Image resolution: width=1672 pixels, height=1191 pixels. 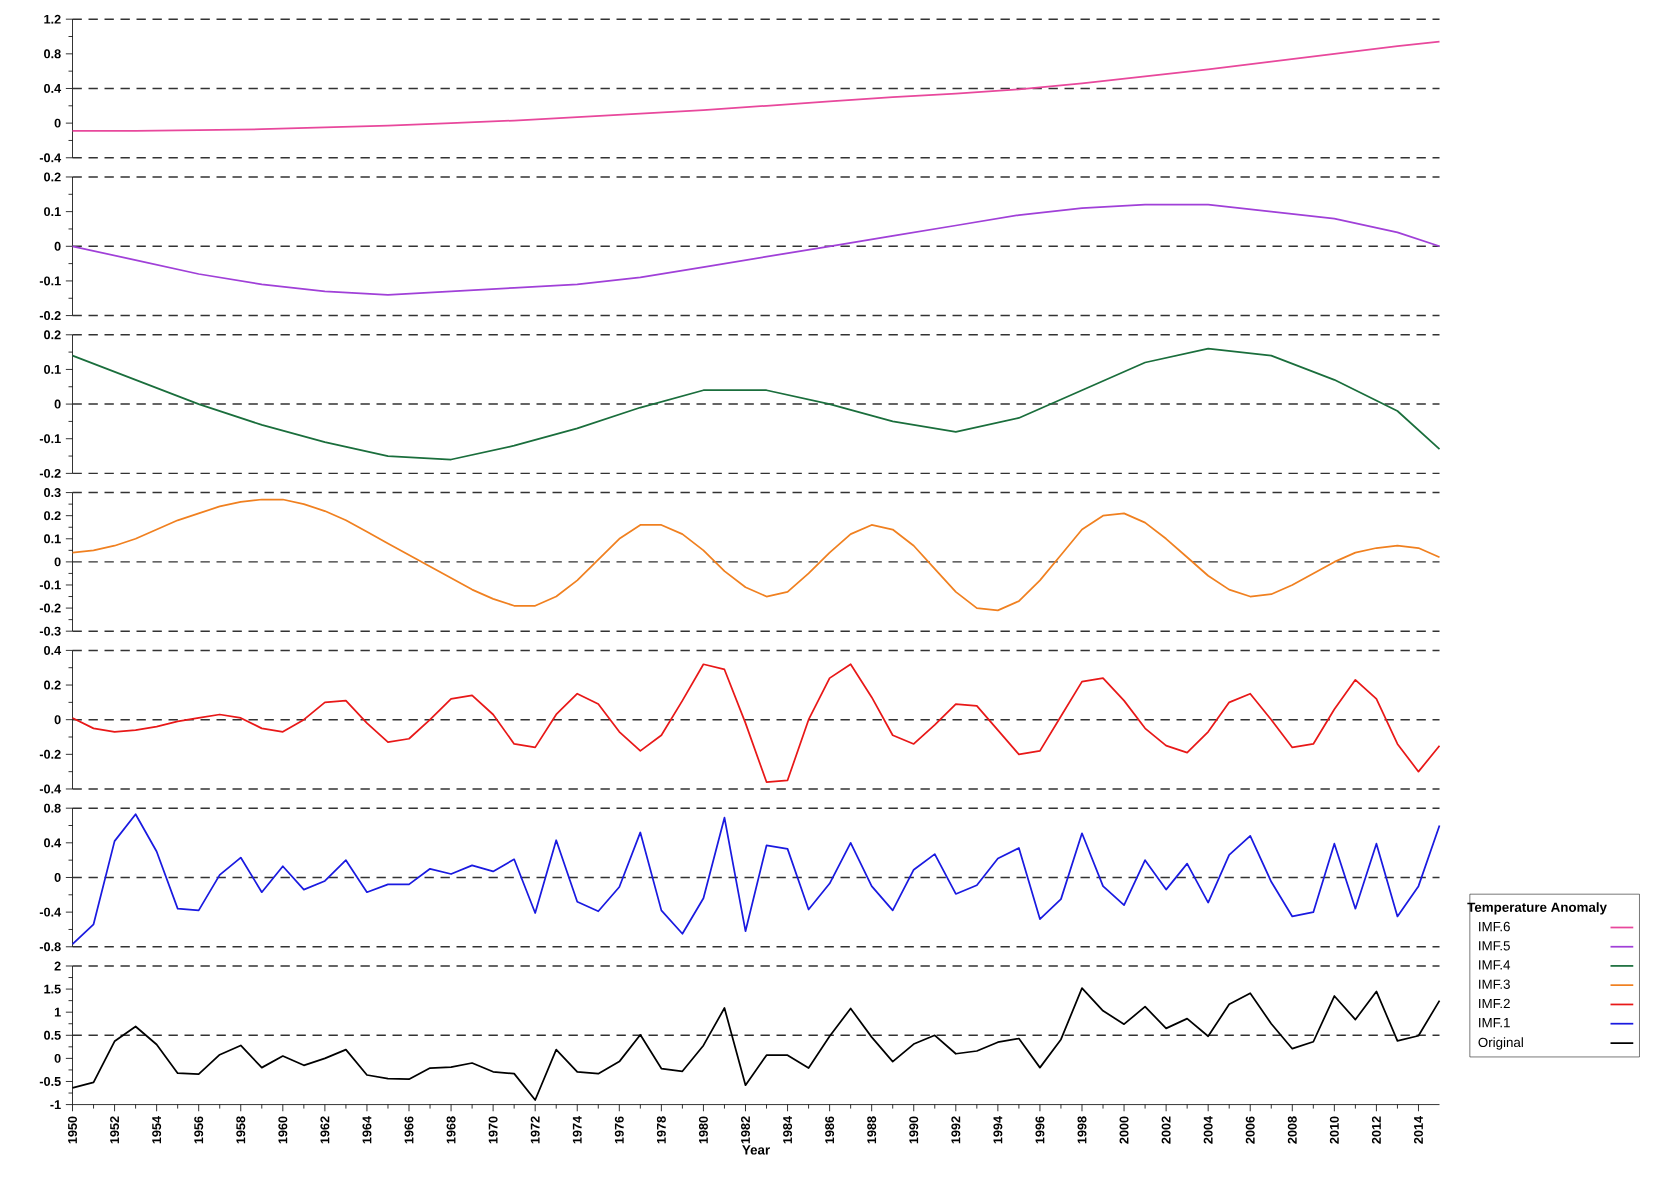 What do you see at coordinates (1166, 1130) in the screenshot?
I see `x-tick-label: 2002` at bounding box center [1166, 1130].